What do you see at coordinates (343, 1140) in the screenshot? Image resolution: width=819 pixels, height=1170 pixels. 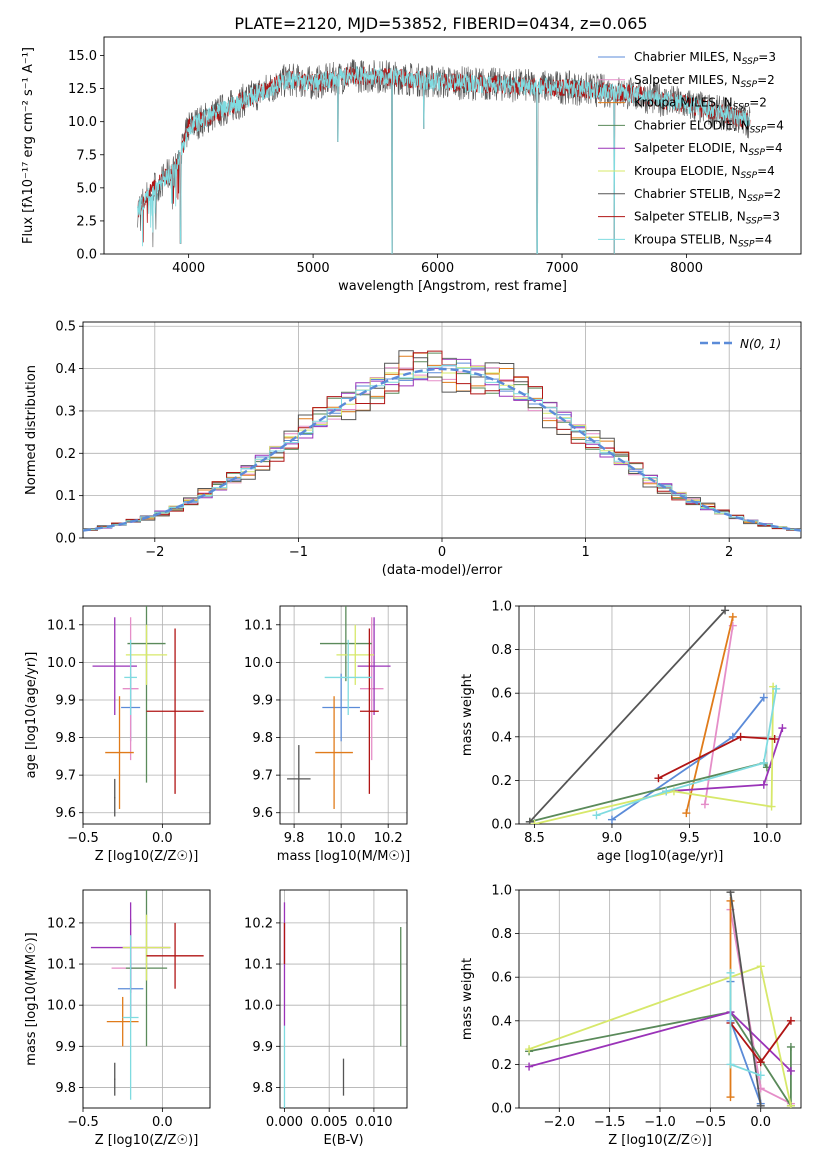 I see `x-axis-label: E(B-V)` at bounding box center [343, 1140].